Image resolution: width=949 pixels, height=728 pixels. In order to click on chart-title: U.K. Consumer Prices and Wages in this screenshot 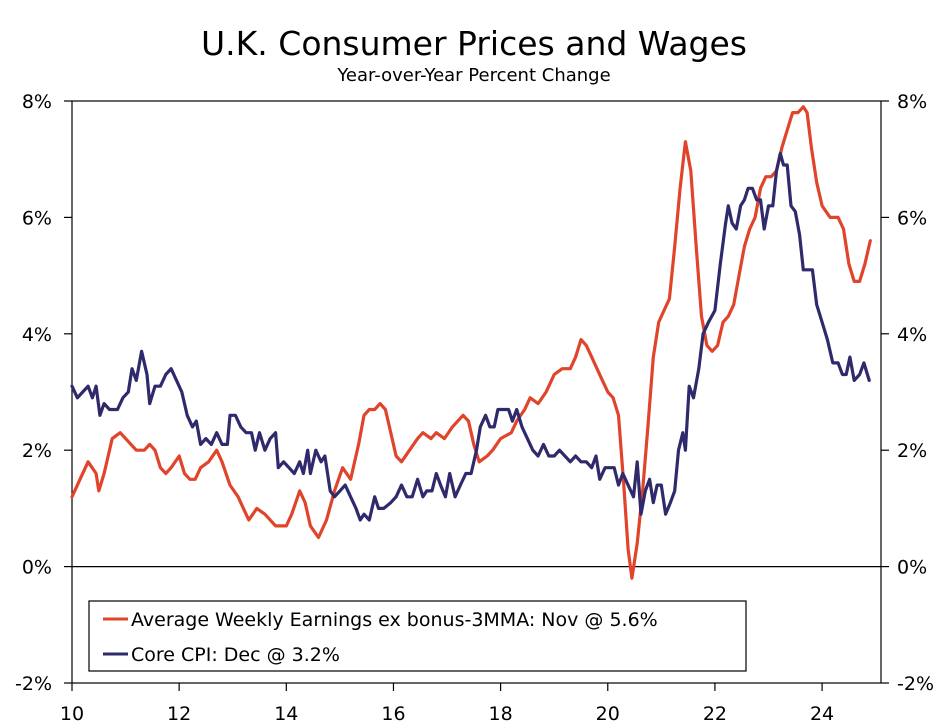, I will do `click(474, 43)`.